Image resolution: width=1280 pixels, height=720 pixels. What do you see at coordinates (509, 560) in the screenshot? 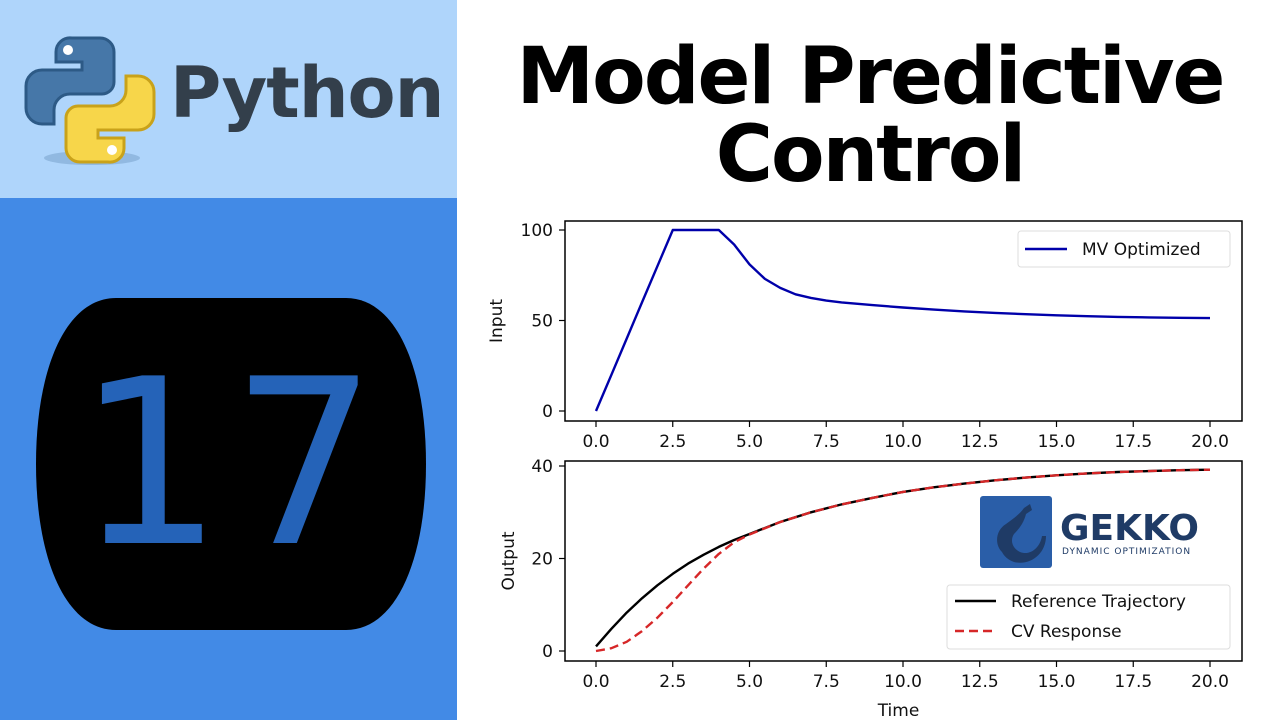
I see `y-axis-label: Output` at bounding box center [509, 560].